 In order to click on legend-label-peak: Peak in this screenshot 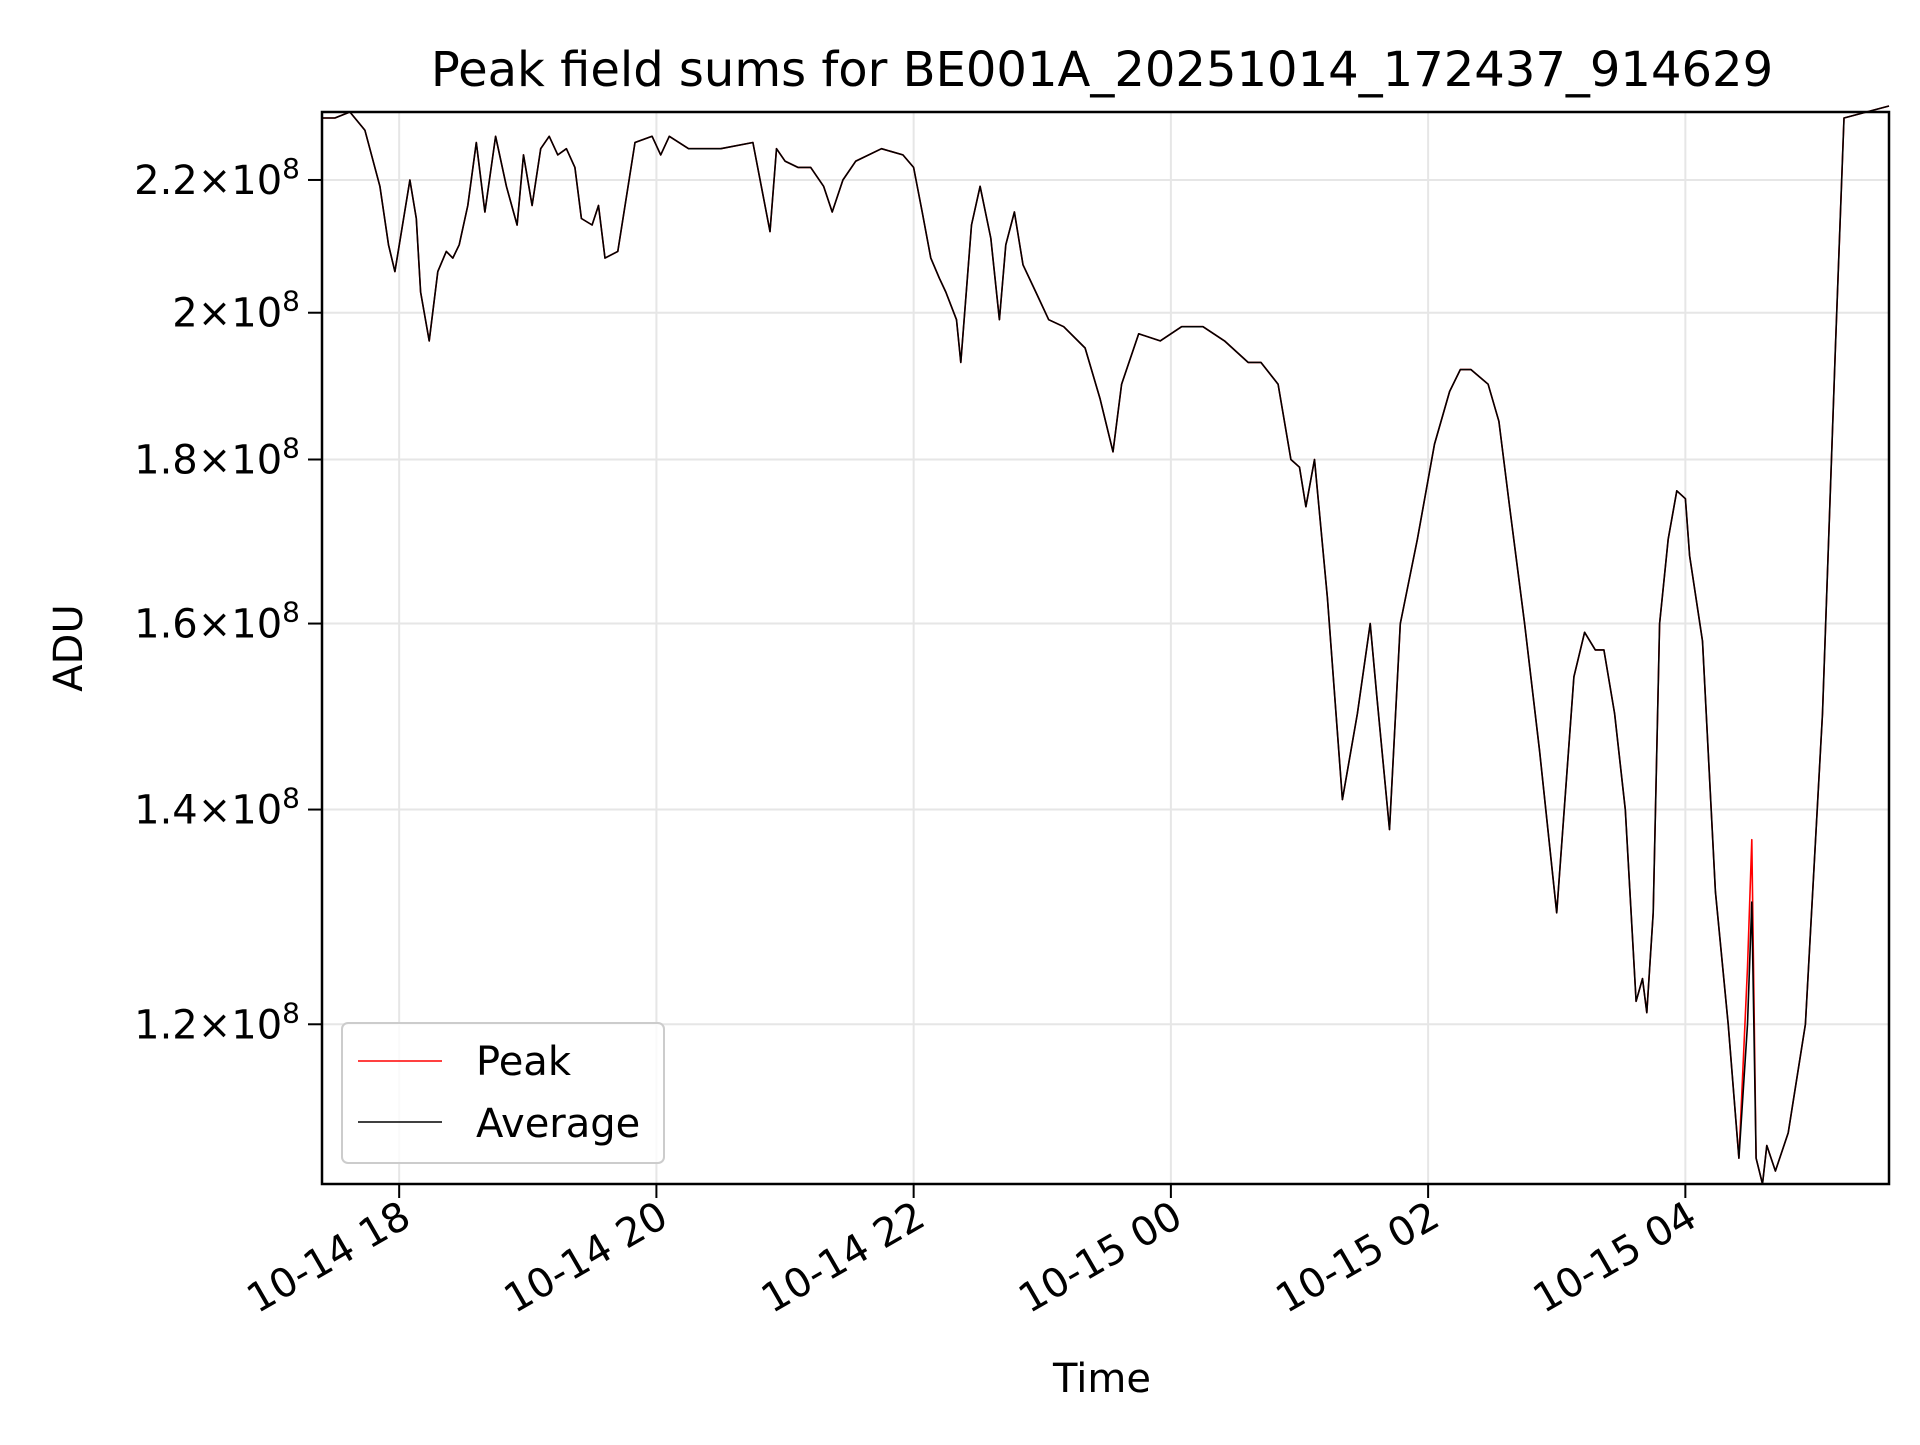, I will do `click(524, 1062)`.